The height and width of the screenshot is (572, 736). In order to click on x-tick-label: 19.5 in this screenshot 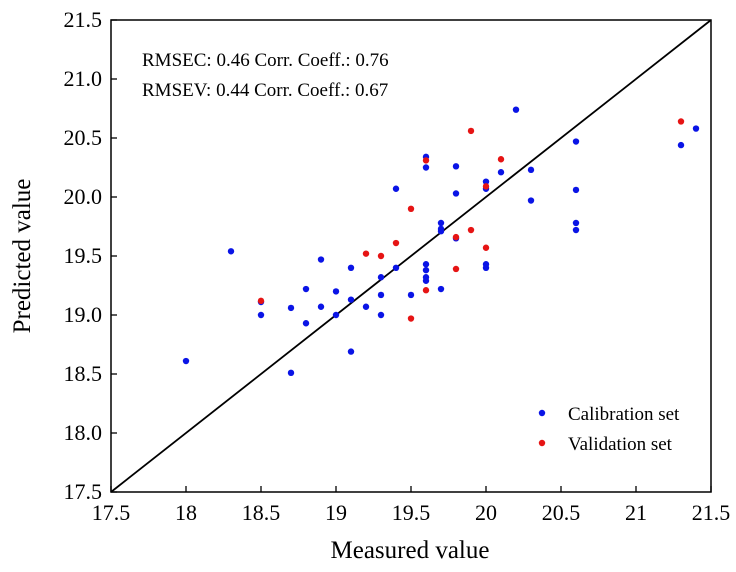, I will do `click(411, 512)`.